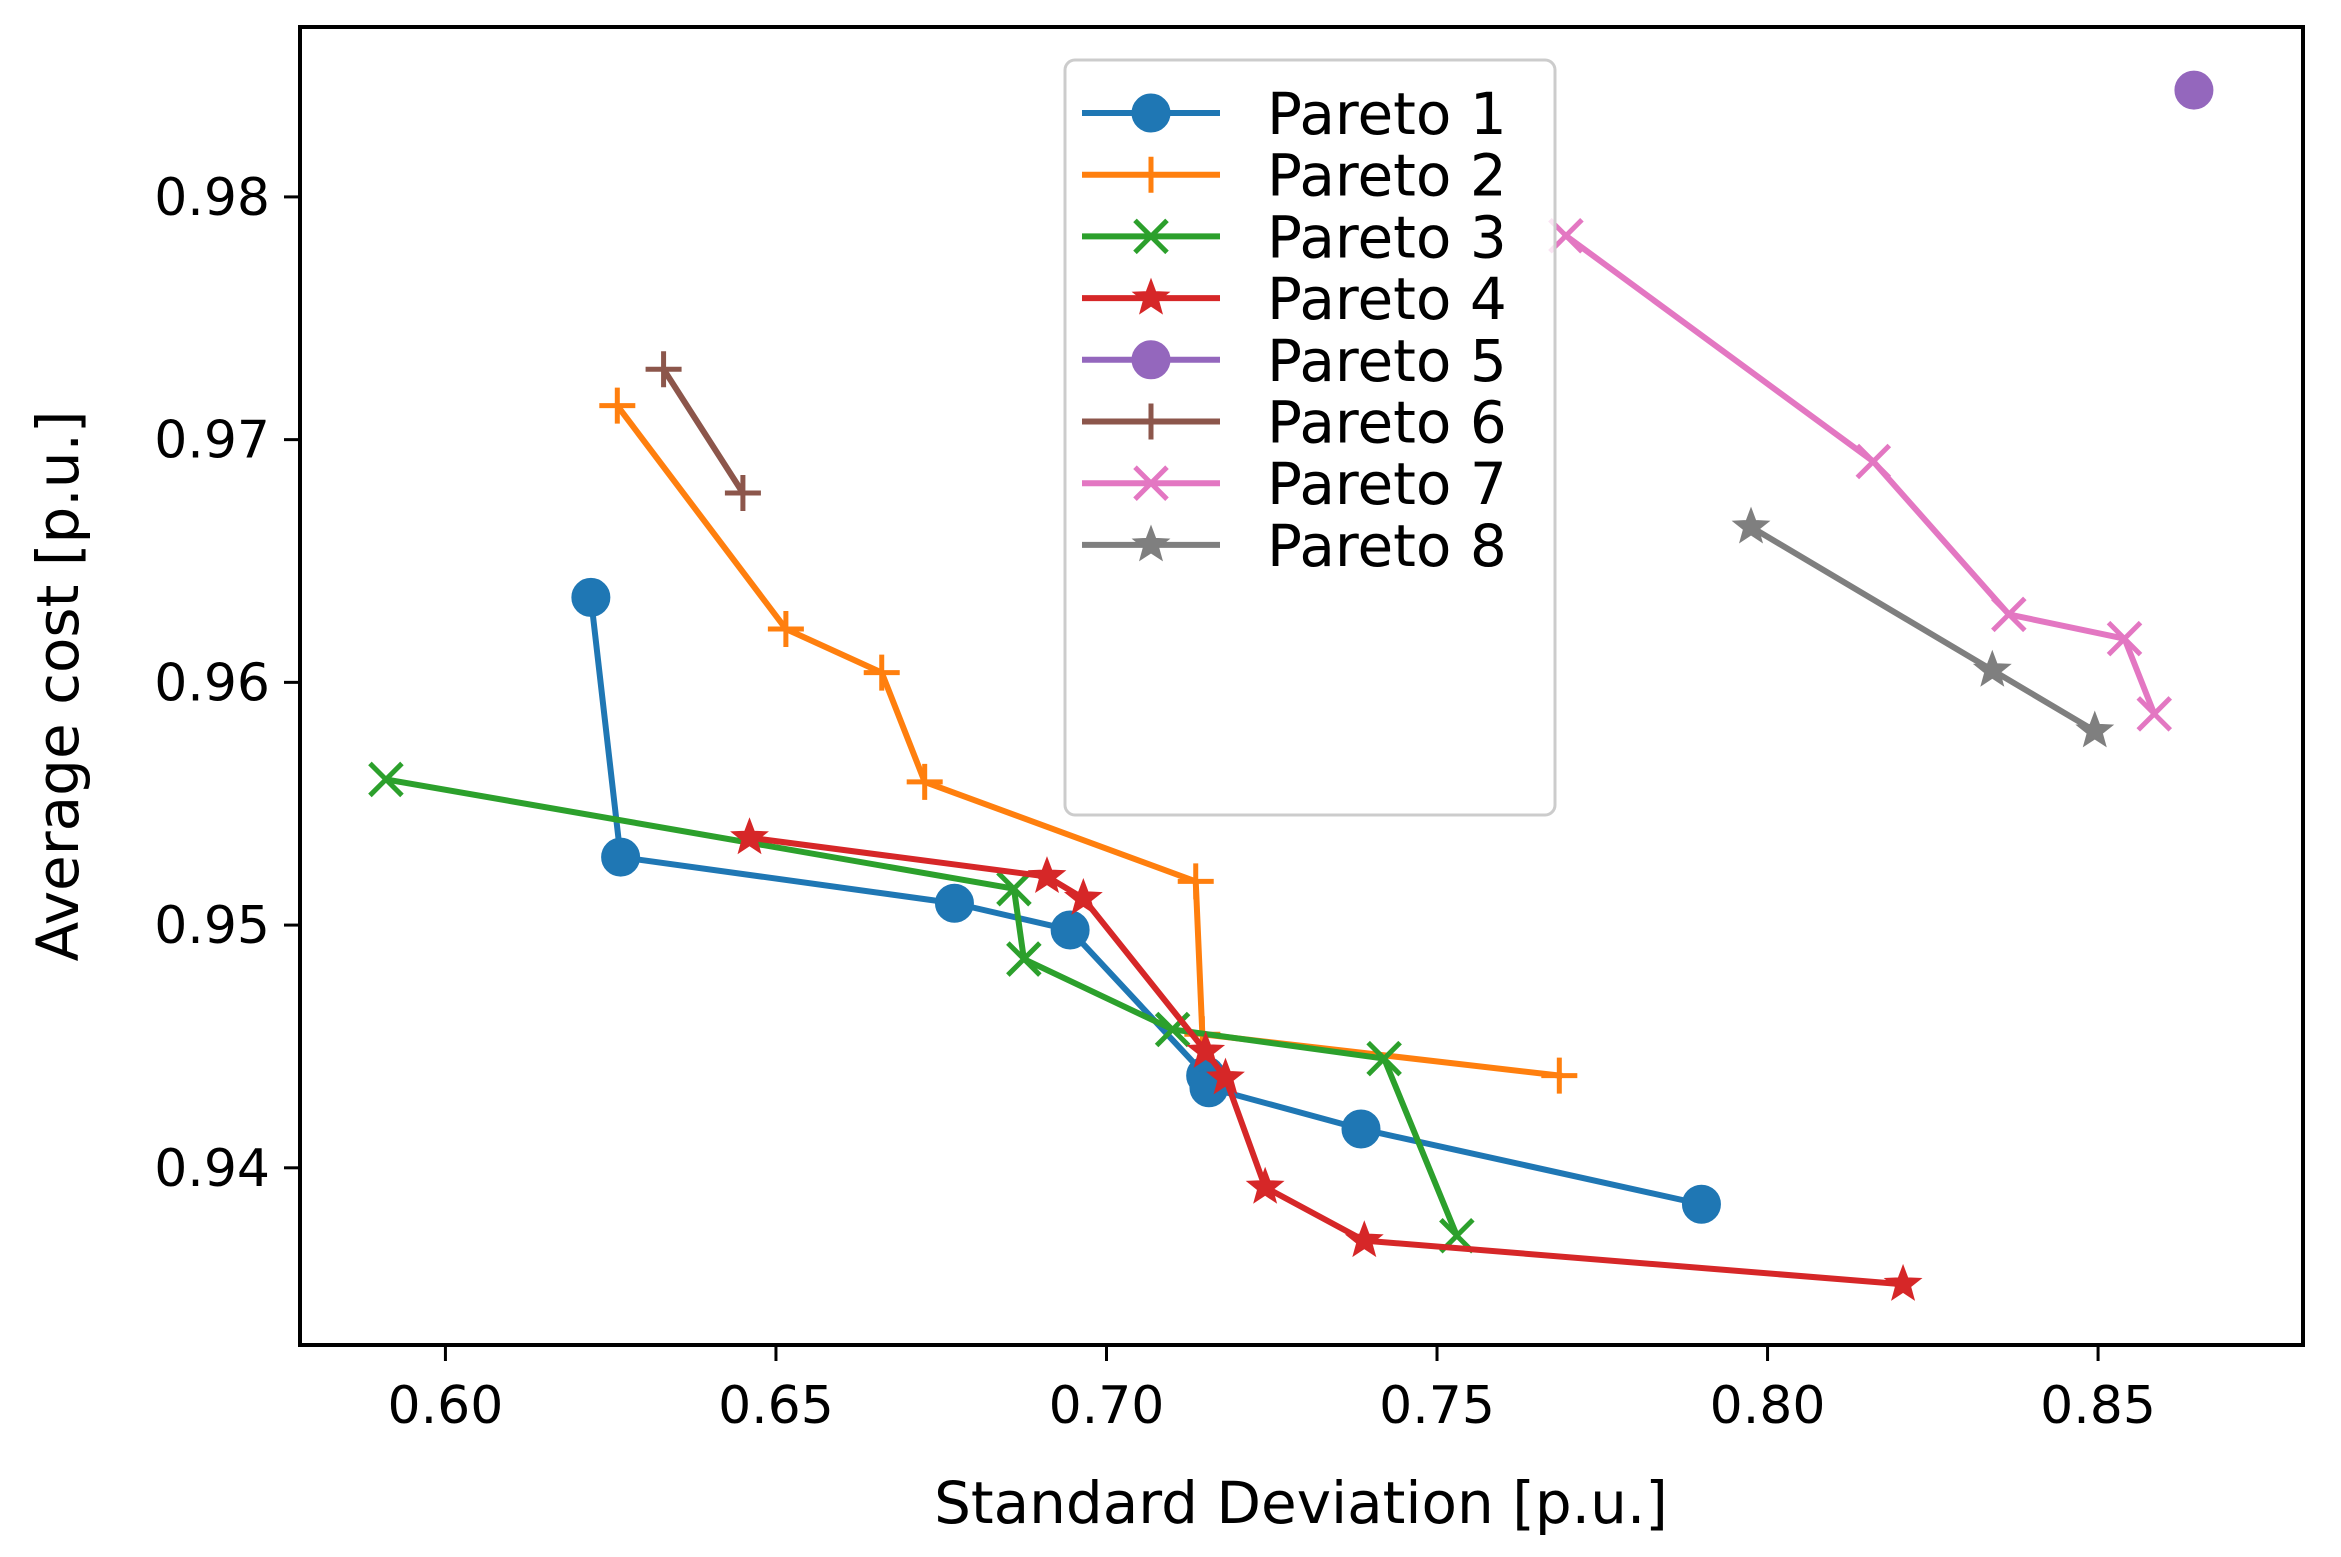  What do you see at coordinates (1437, 1406) in the screenshot?
I see `x-tick-label: 0.75` at bounding box center [1437, 1406].